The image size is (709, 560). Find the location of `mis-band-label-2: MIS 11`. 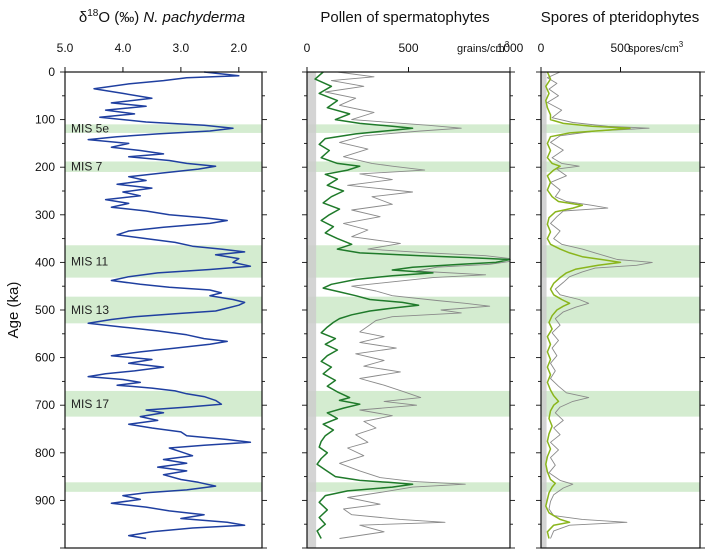

mis-band-label-2: MIS 11 is located at coordinates (89, 261).